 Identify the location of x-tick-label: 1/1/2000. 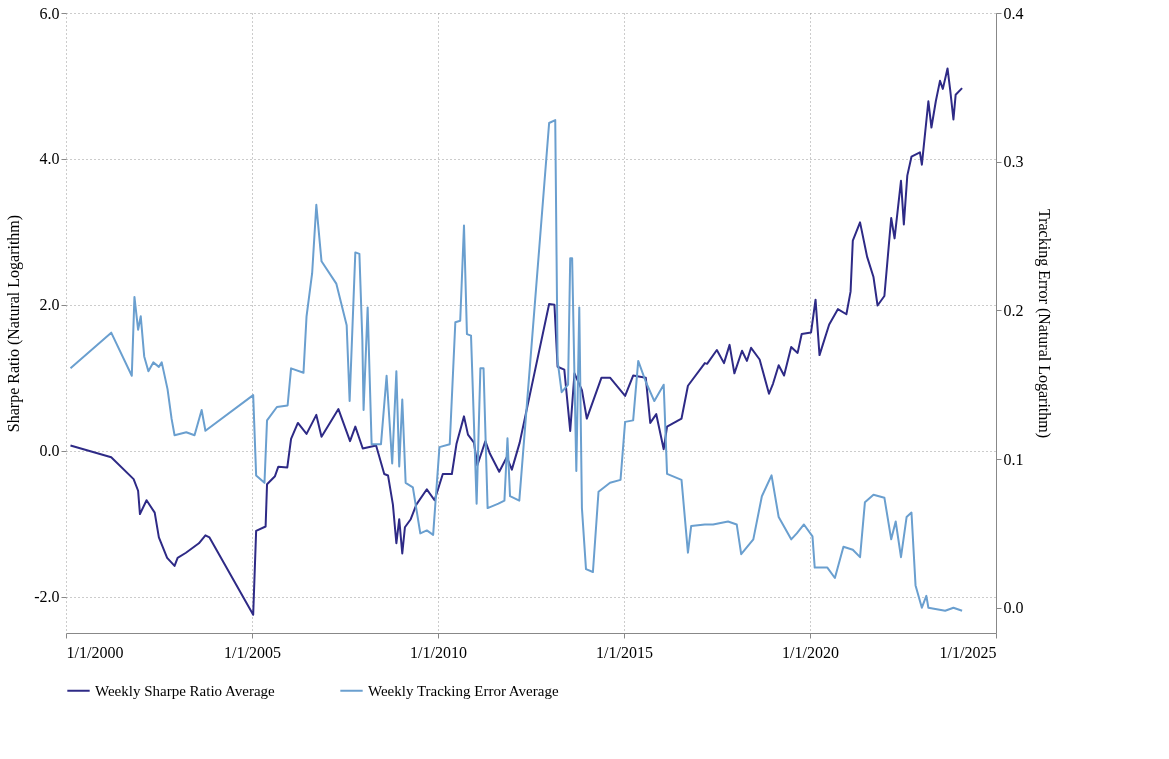
(95, 652).